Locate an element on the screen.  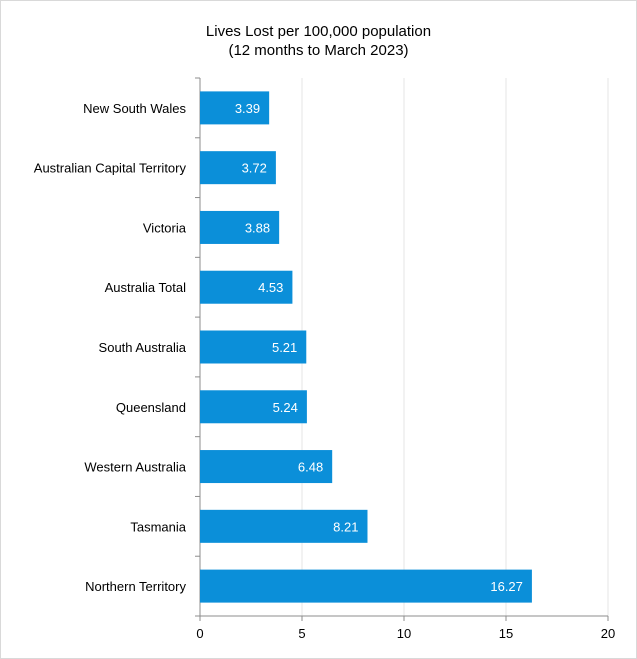
x-tick-label: 15 is located at coordinates (506, 633).